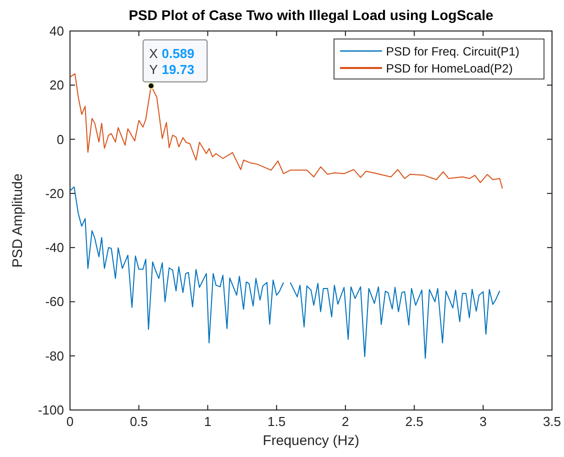 This screenshot has width=564, height=457. I want to click on x-tick-label: 1, so click(208, 421).